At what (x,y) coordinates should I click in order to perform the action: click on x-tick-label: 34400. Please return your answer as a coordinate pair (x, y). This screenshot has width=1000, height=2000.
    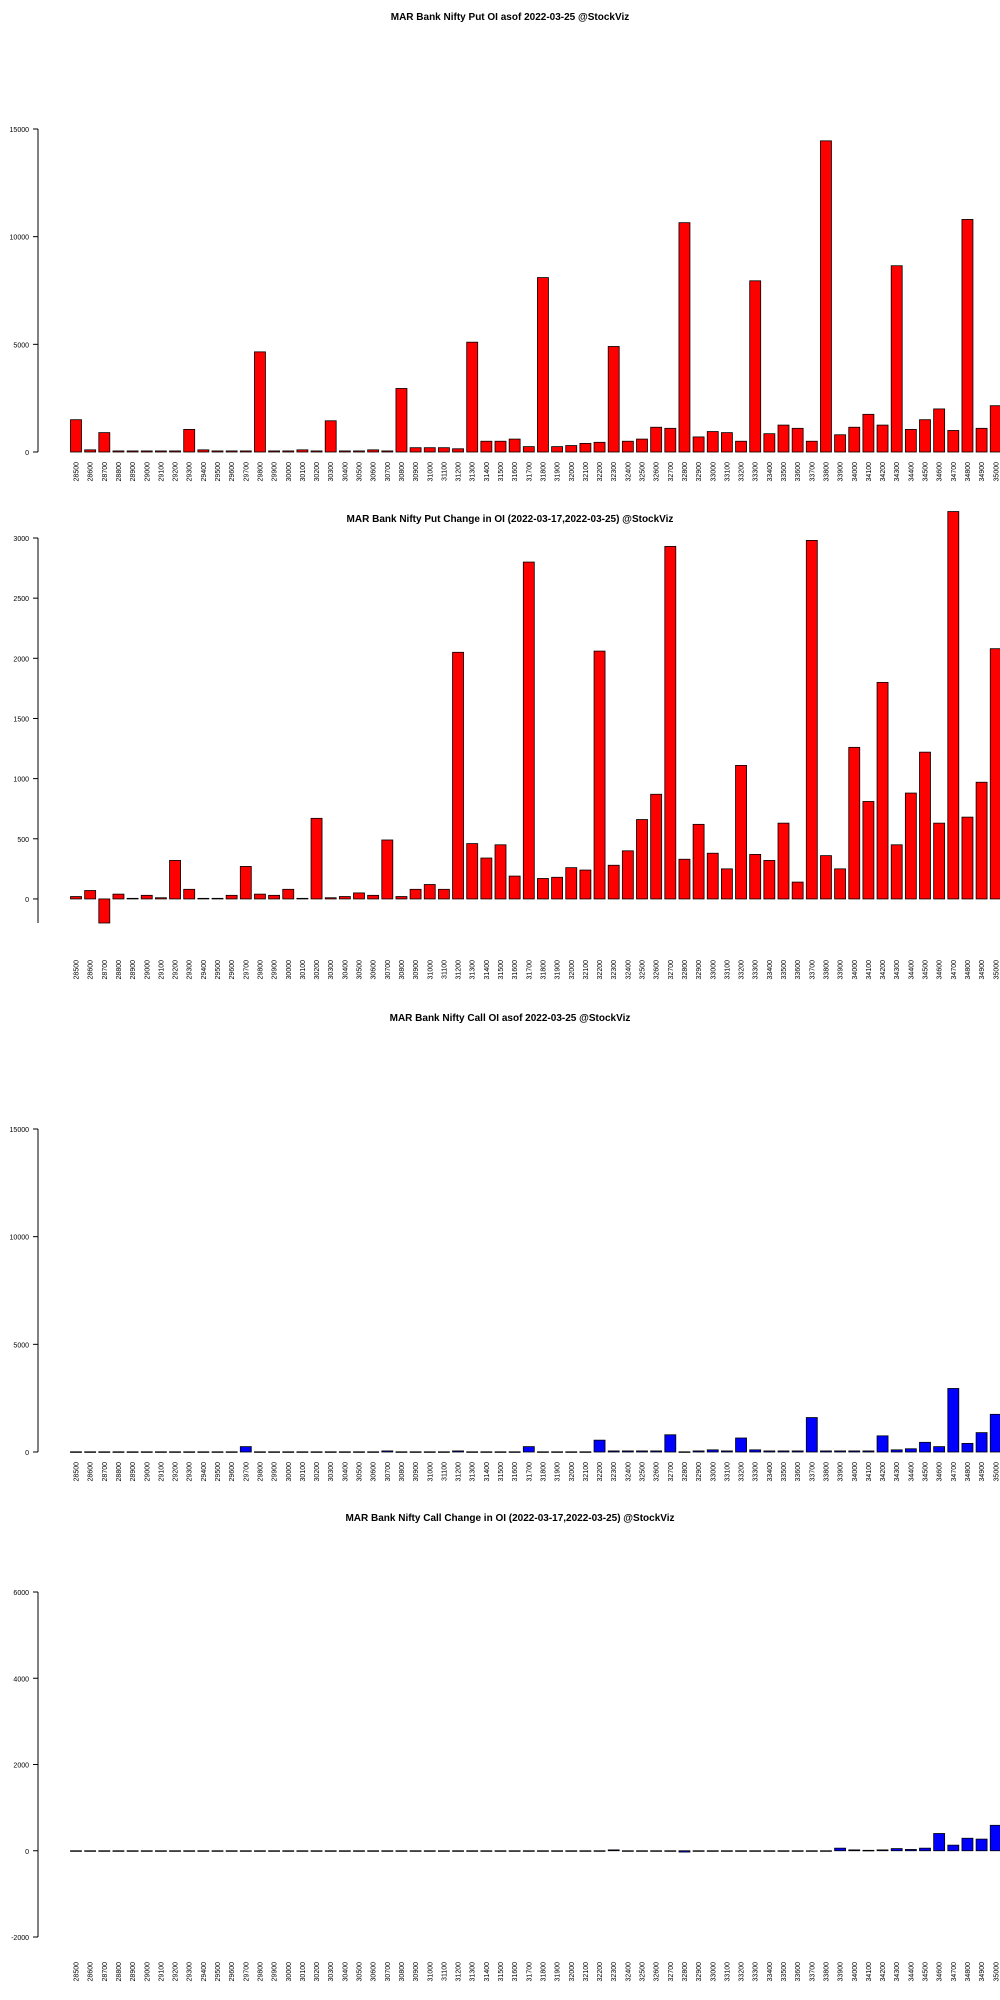
    Looking at the image, I should click on (911, 1972).